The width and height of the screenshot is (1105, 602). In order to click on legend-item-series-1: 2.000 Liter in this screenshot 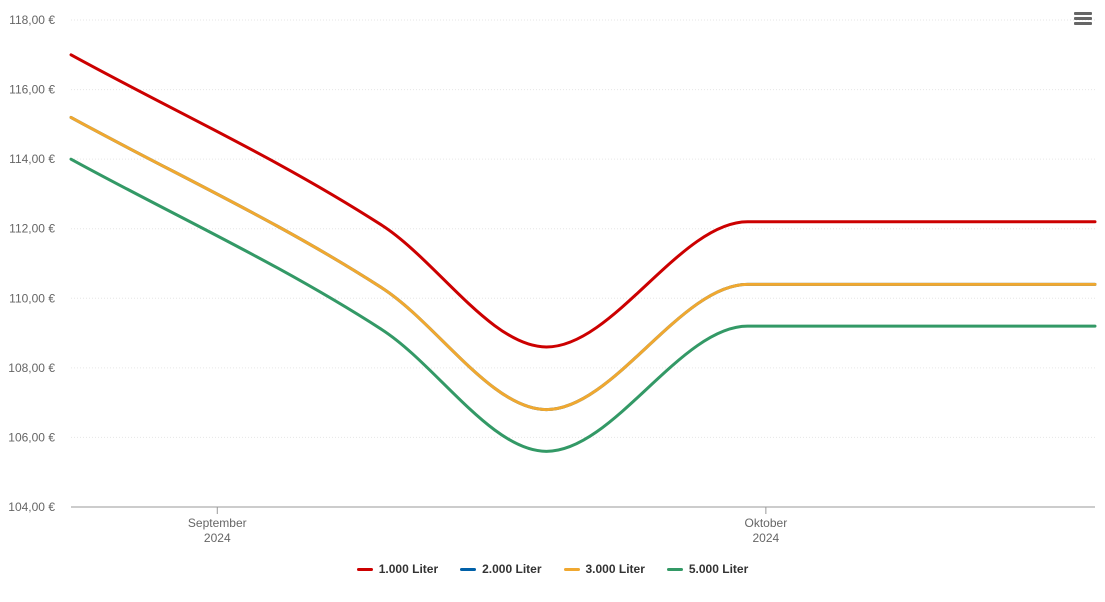, I will do `click(501, 569)`.